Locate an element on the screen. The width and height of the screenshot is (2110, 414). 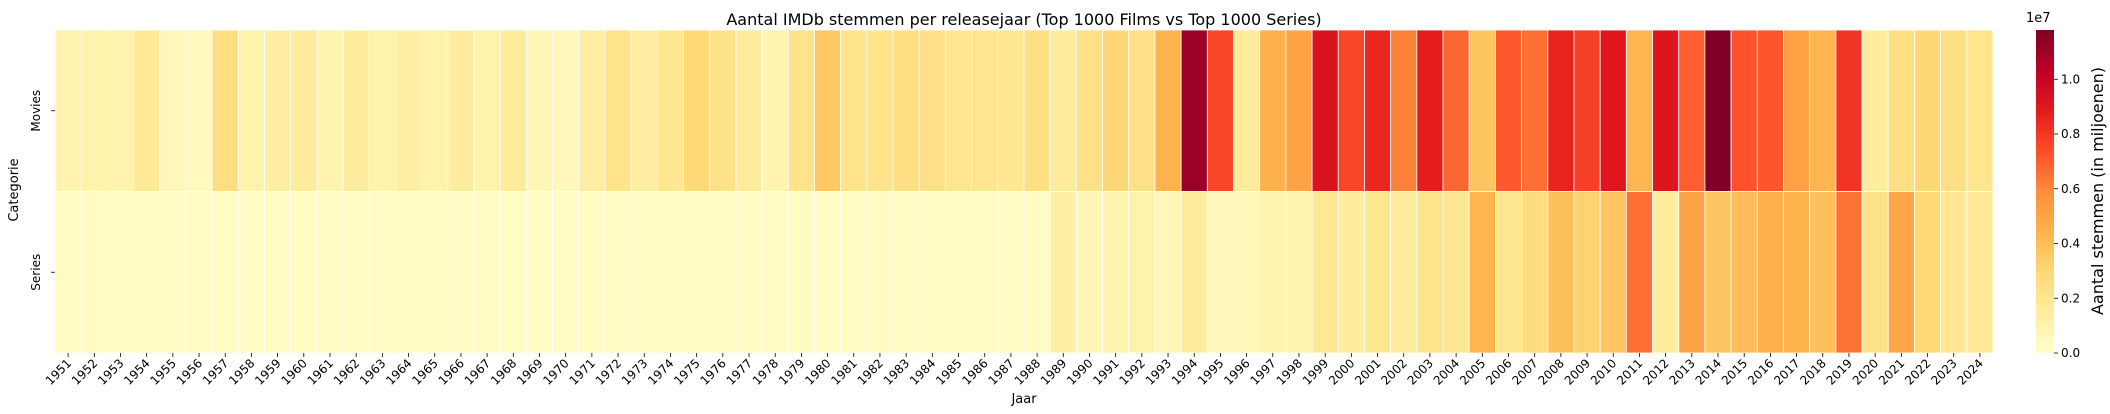
x-tick-label: 1987 is located at coordinates (1001, 371).